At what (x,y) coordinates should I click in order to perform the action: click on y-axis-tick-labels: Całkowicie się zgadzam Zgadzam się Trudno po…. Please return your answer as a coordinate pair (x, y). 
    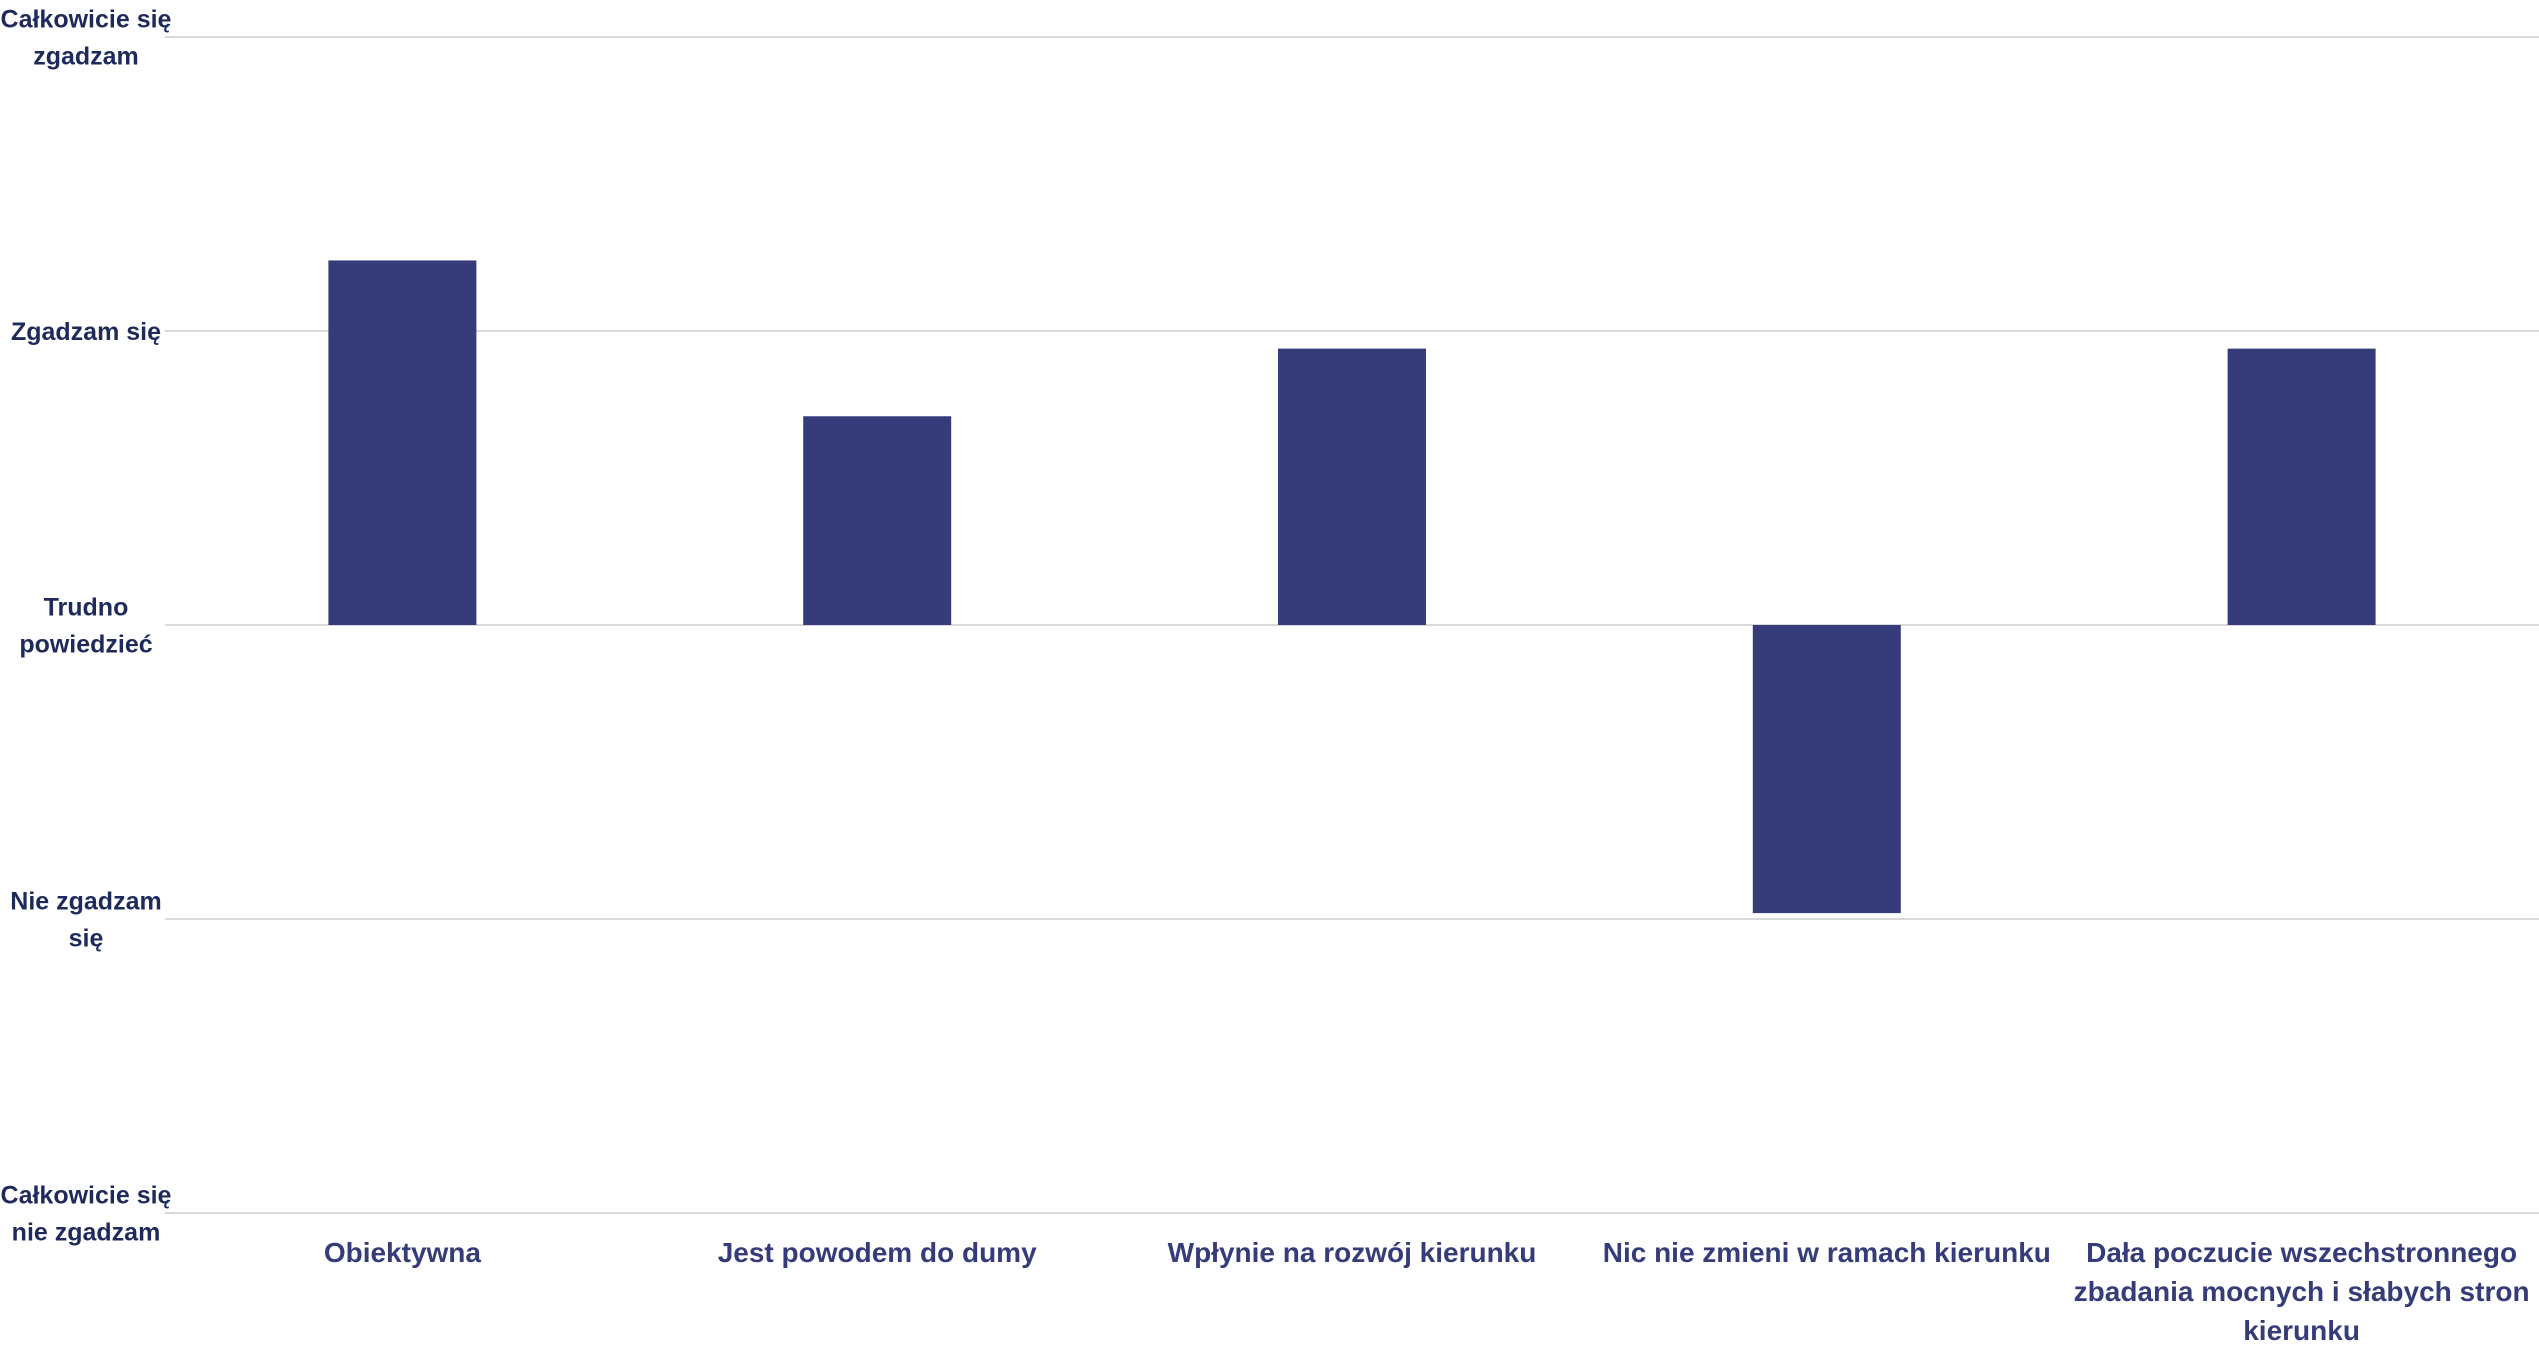
    Looking at the image, I should click on (86, 626).